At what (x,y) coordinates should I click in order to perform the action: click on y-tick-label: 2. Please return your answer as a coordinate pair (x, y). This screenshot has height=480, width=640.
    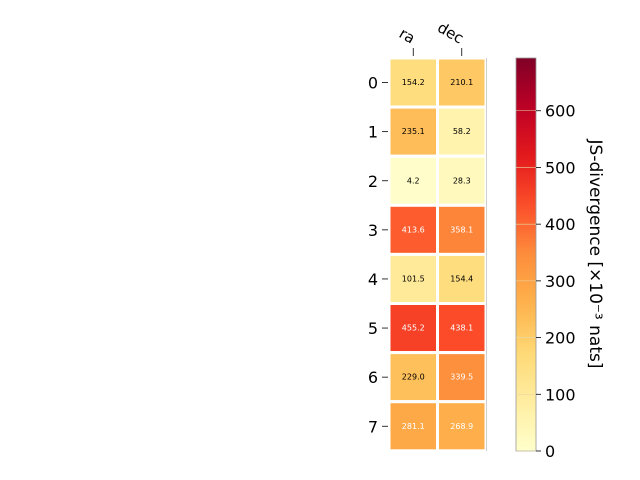
    Looking at the image, I should click on (373, 181).